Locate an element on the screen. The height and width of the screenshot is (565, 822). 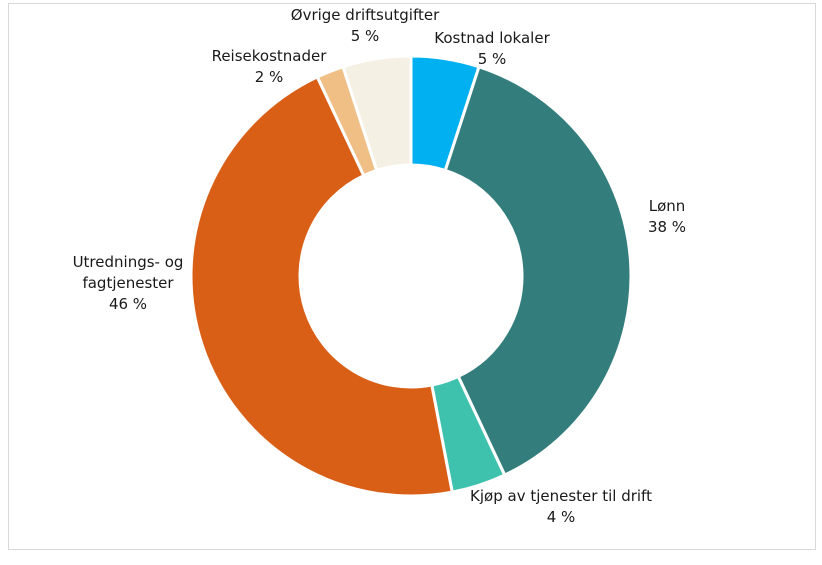
slice-label-kj-p-av-tjenester-til-drift: Kjøp av tjenester til drift 4 % is located at coordinates (561, 507).